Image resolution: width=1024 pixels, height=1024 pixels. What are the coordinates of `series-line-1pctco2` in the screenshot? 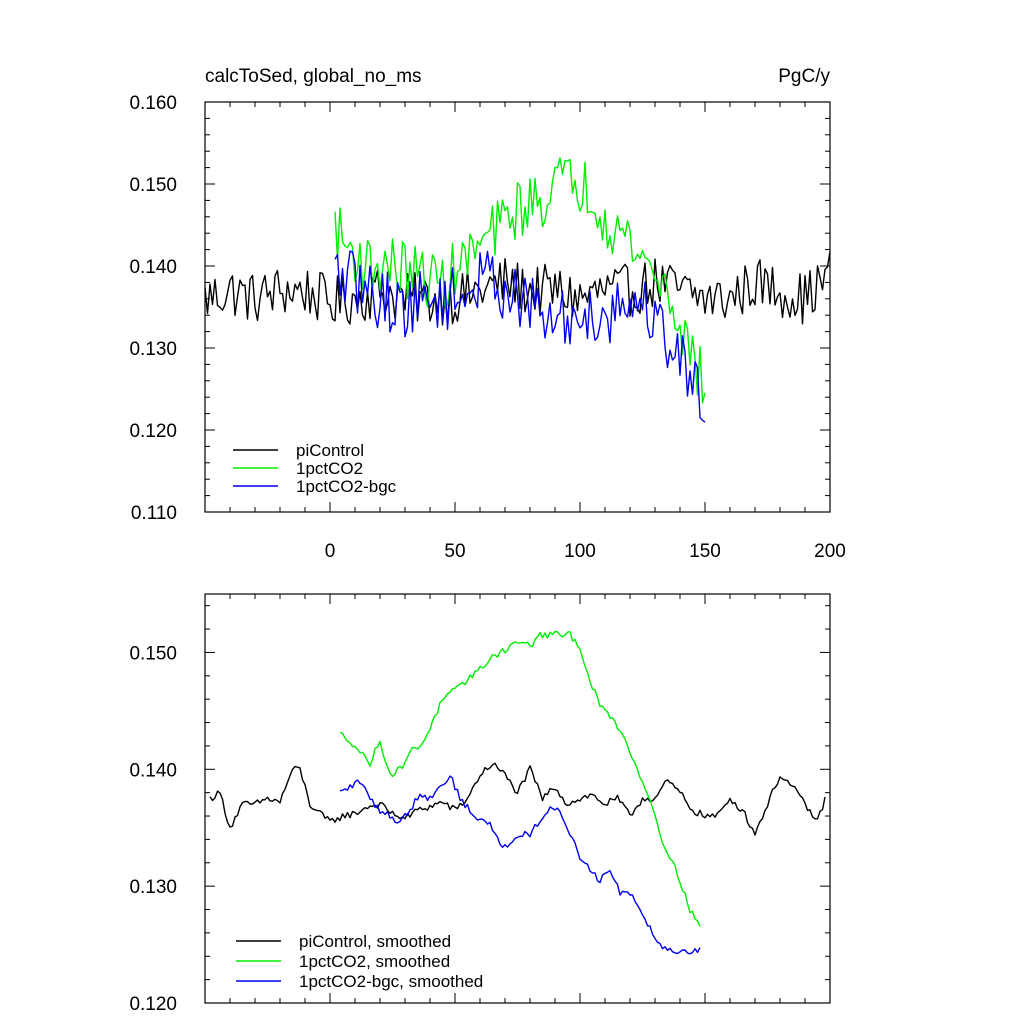 It's located at (520, 280).